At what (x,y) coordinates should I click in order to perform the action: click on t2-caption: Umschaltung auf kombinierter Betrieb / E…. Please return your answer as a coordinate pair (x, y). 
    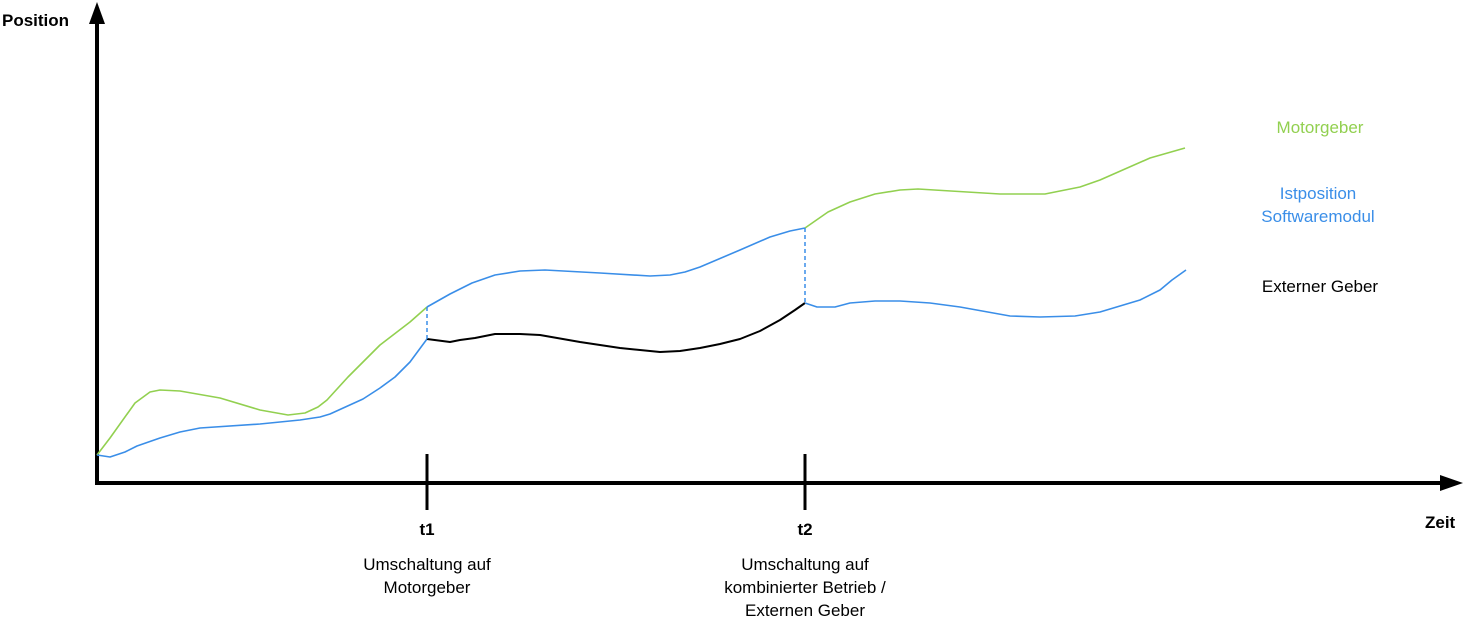
    Looking at the image, I should click on (805, 587).